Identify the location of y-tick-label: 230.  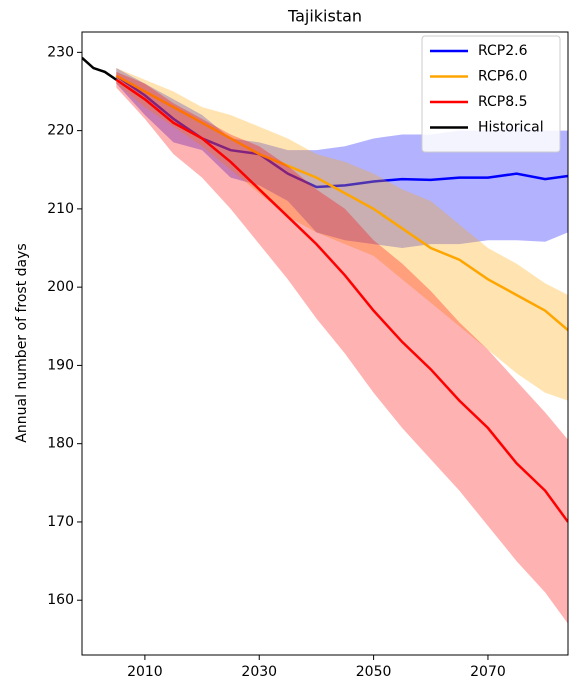
(60, 52).